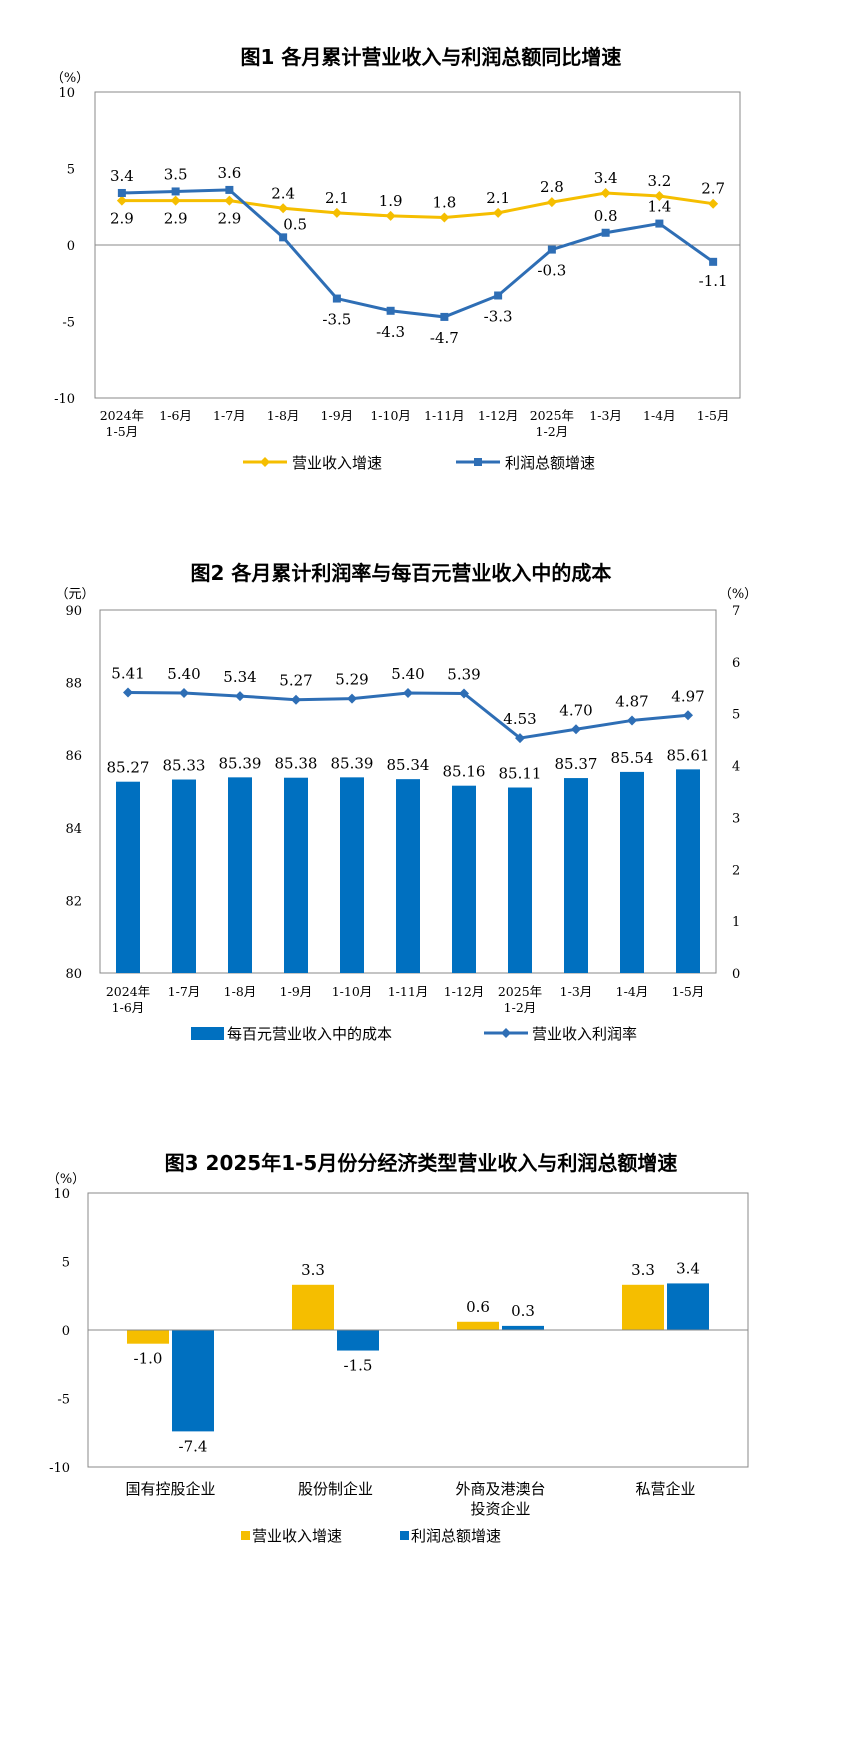 The image size is (863, 1758). What do you see at coordinates (659, 415) in the screenshot?
I see `chart1-x-tick: 1-4月` at bounding box center [659, 415].